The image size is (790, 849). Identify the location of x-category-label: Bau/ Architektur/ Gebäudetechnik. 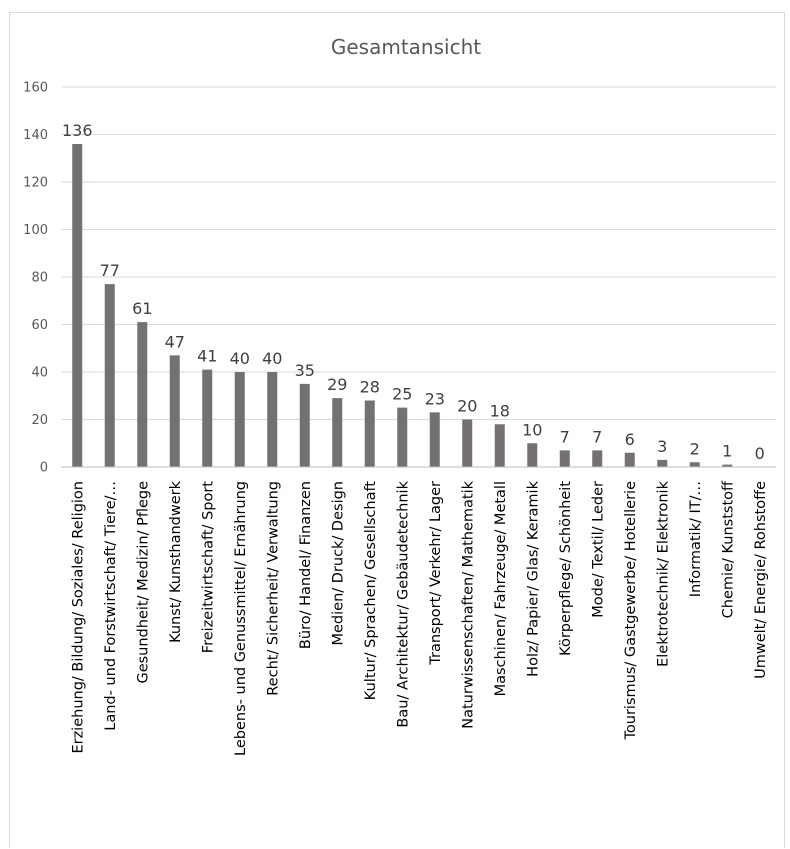
(403, 603).